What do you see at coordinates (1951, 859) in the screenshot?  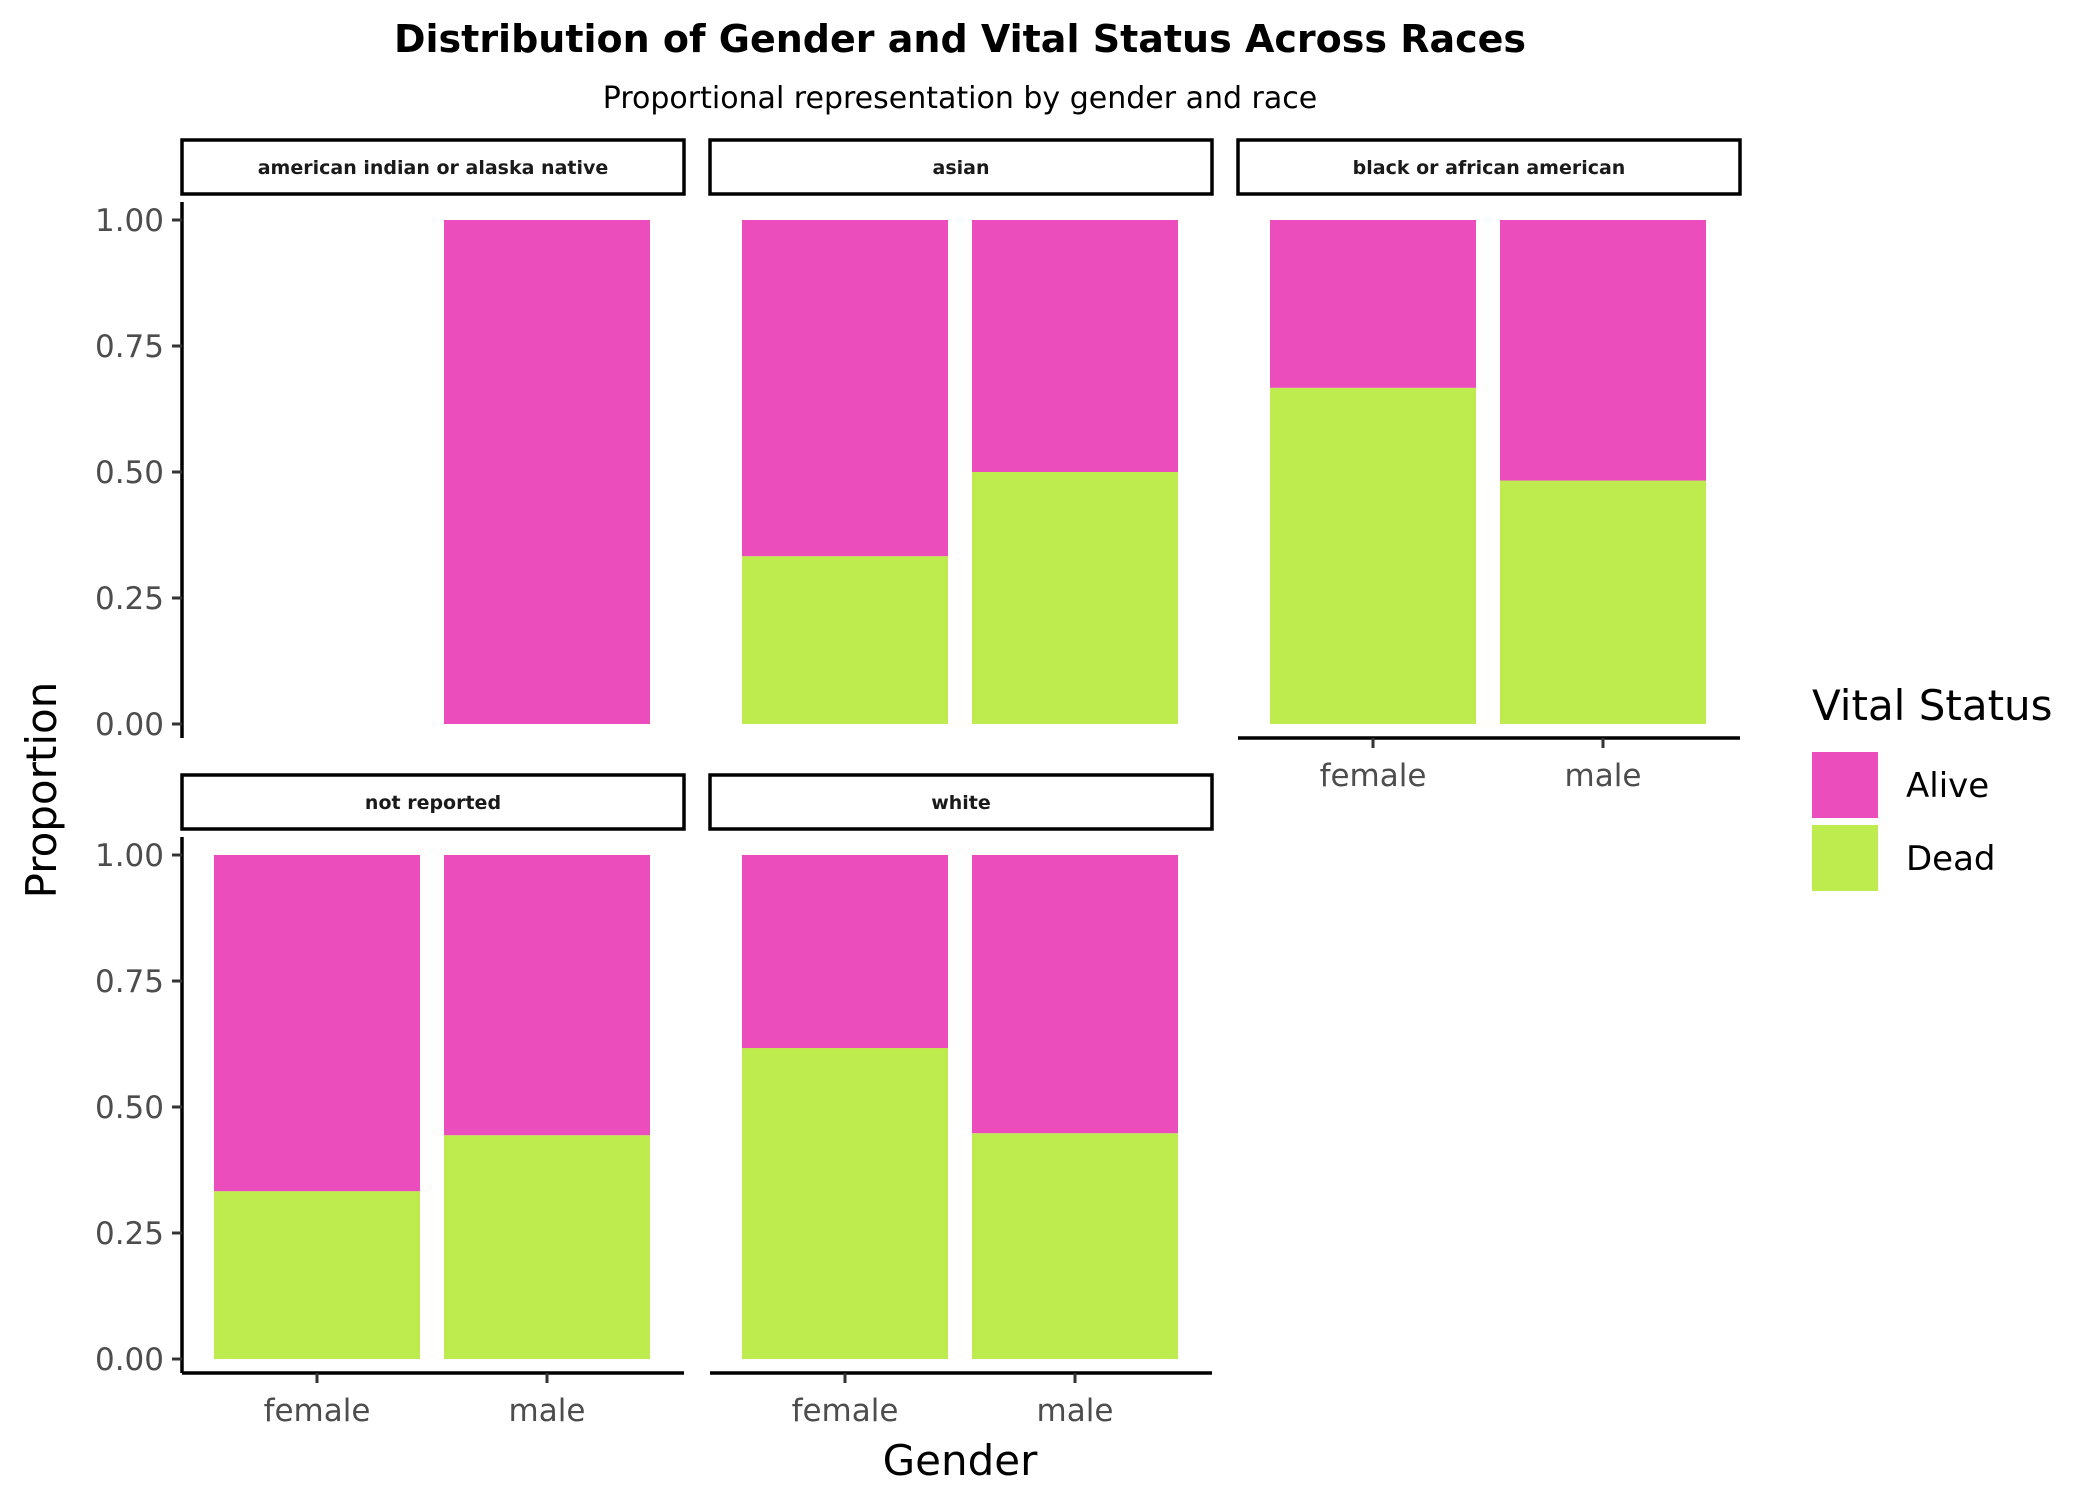 I see `legend-label-dead: Dead` at bounding box center [1951, 859].